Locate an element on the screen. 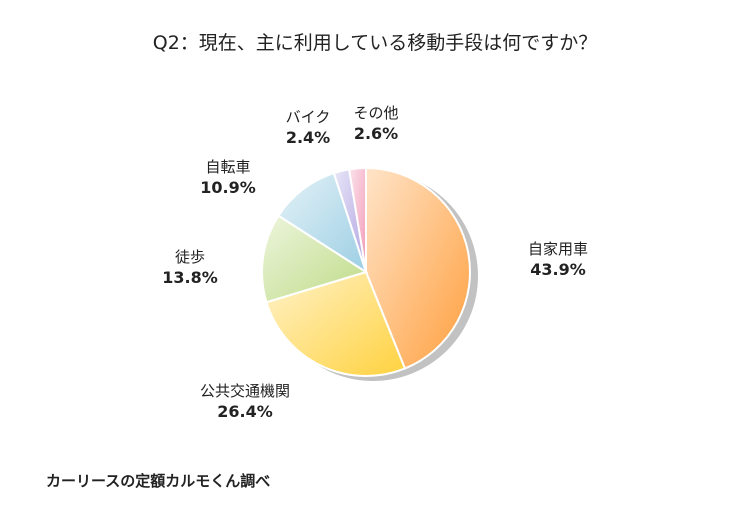 The image size is (750, 520). slice-label-5: その他 is located at coordinates (375, 113).